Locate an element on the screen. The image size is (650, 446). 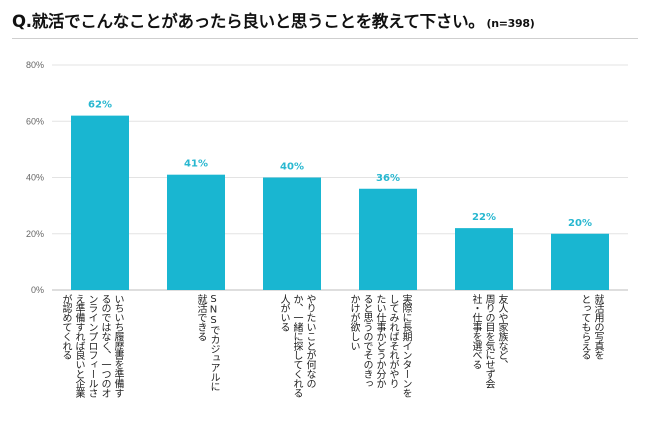
y-tick-label: 80% is located at coordinates (35, 65).